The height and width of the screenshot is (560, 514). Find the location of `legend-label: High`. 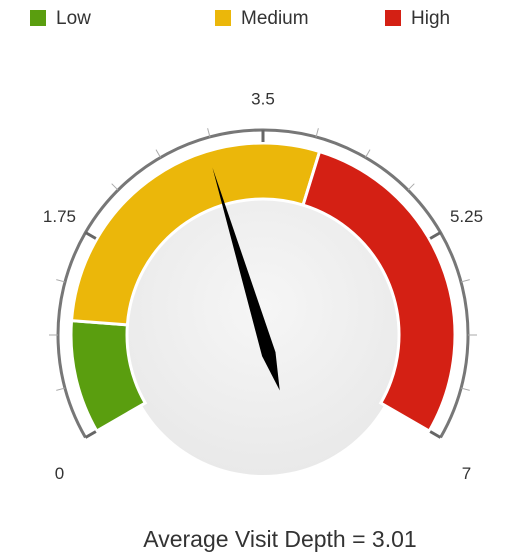

legend-label: High is located at coordinates (430, 18).